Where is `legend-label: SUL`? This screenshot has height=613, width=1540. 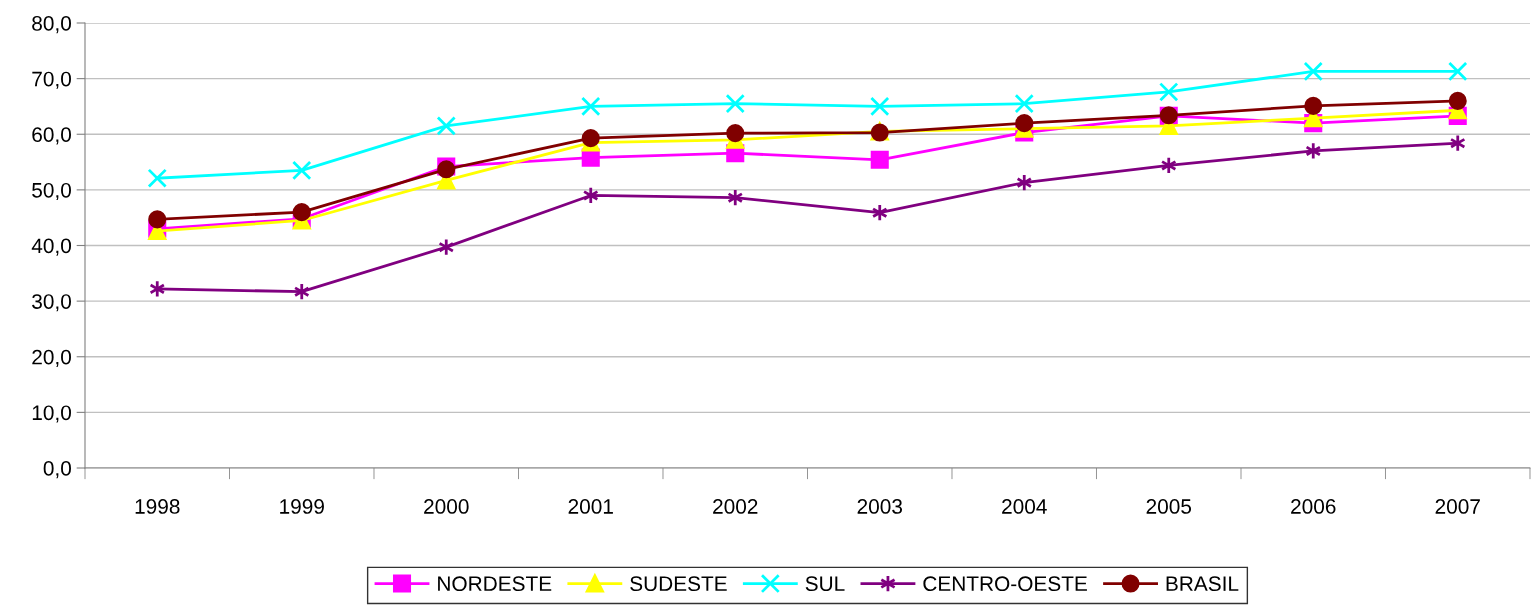 legend-label: SUL is located at coordinates (825, 584).